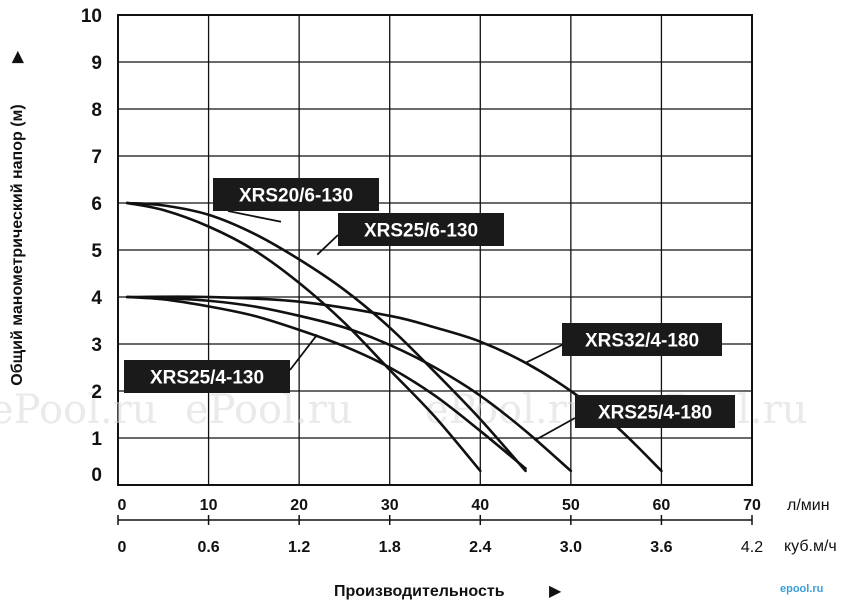 This screenshot has height=601, width=850. What do you see at coordinates (96, 345) in the screenshot?
I see `y-tick-label: 3` at bounding box center [96, 345].